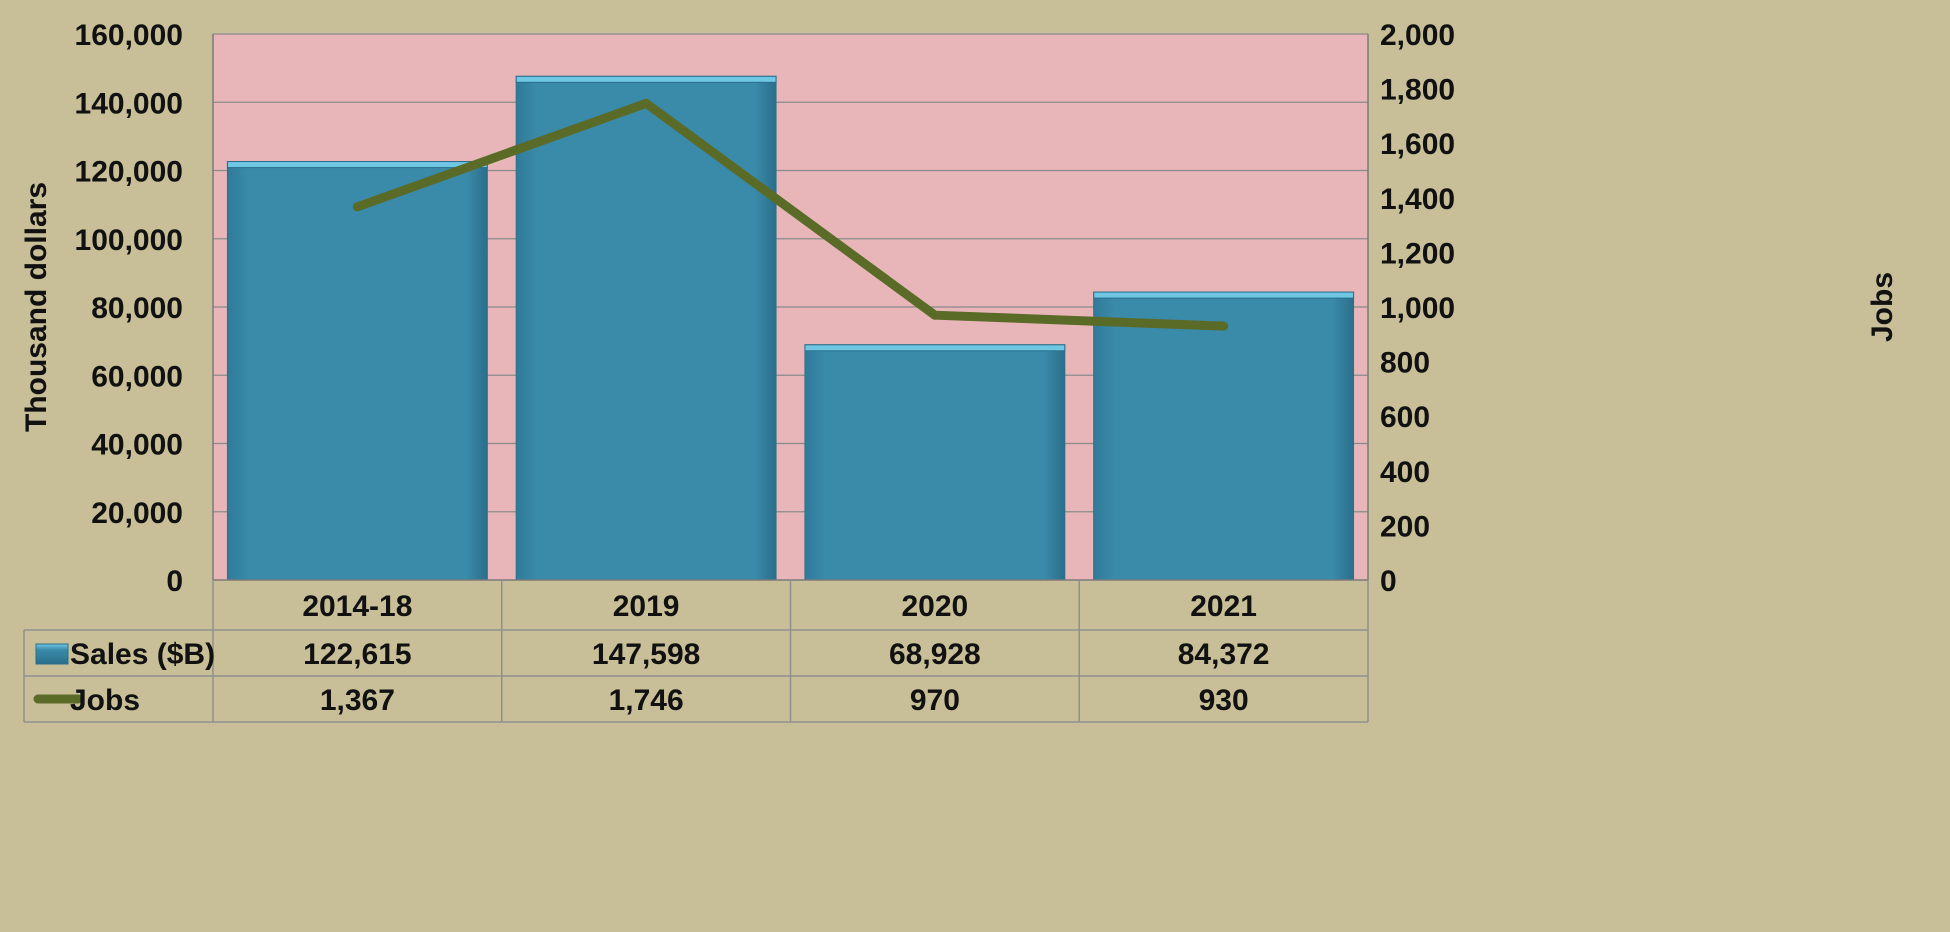 The width and height of the screenshot is (1950, 932). I want to click on y2-tick-label: 1,200, so click(1417, 253).